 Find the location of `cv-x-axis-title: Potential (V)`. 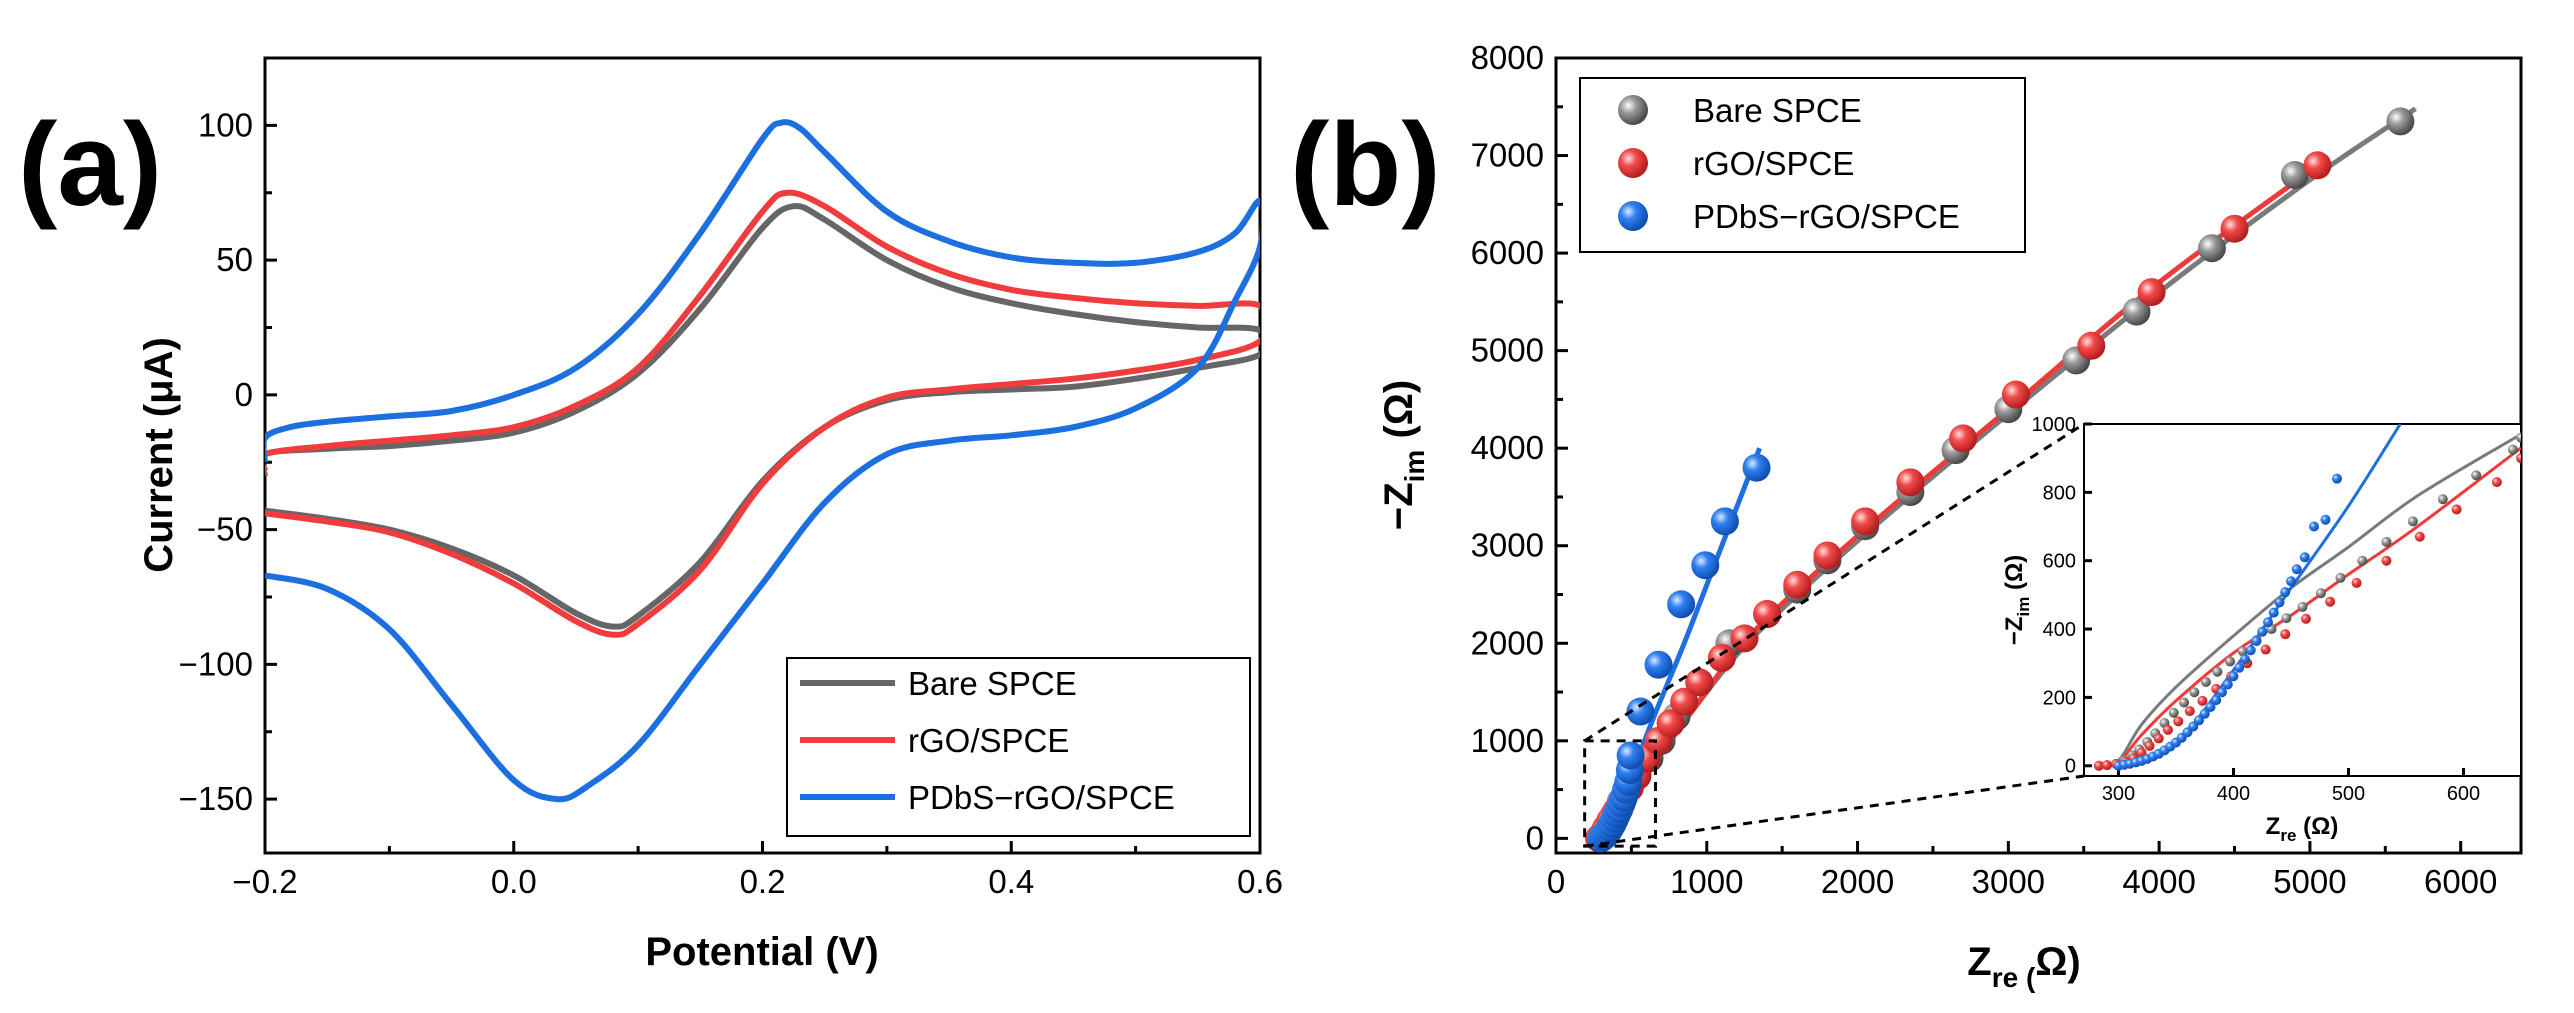

cv-x-axis-title: Potential (V) is located at coordinates (761, 952).